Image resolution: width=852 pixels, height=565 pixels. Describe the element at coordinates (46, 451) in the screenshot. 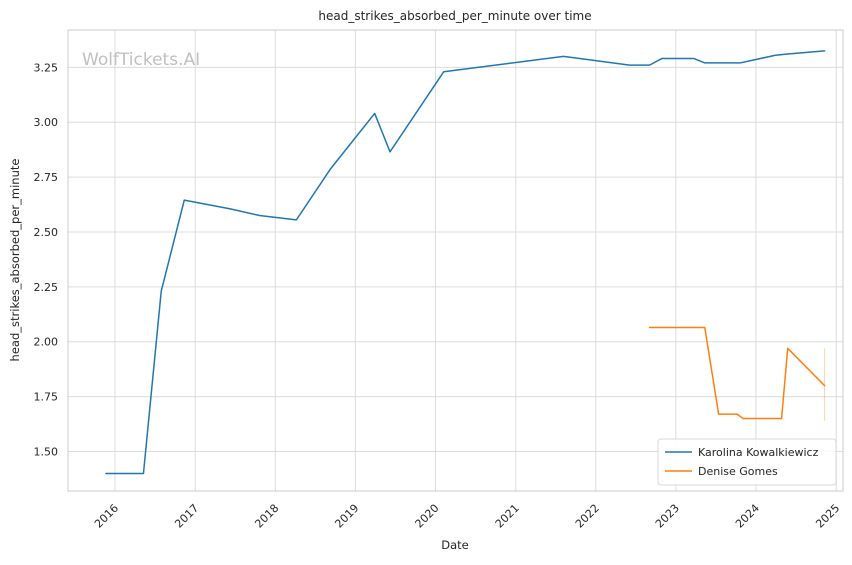

I see `y-tick-label: 1.50` at that location.